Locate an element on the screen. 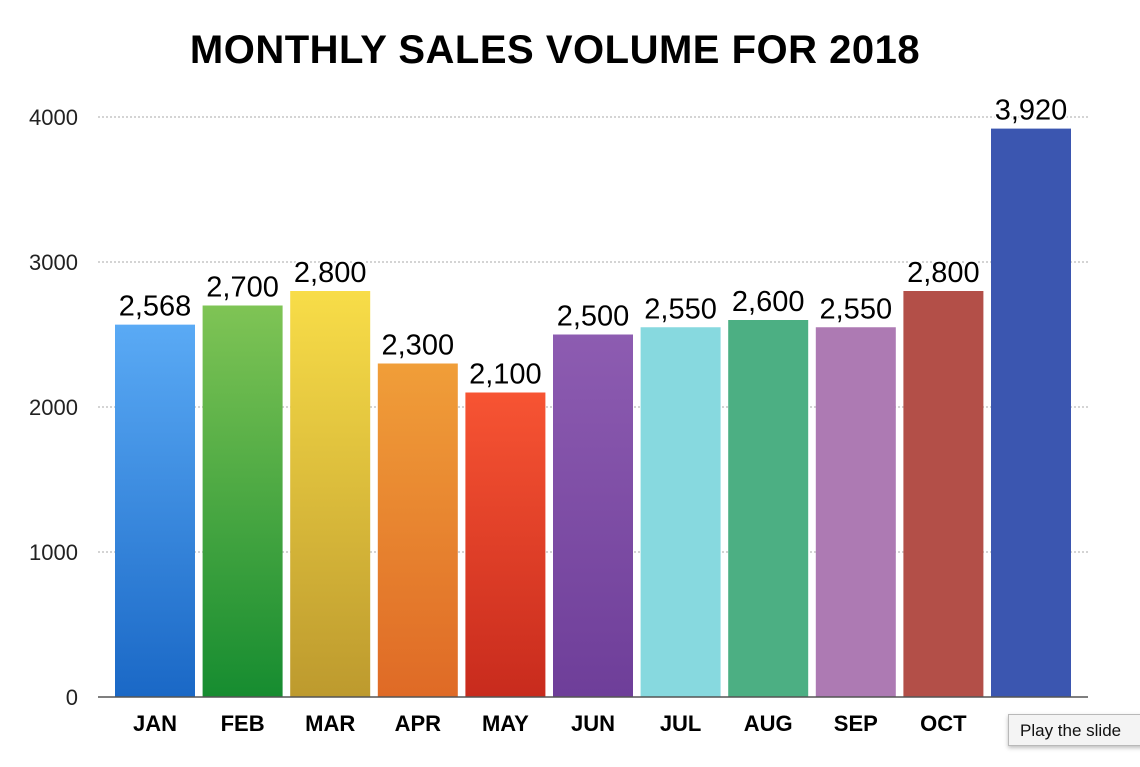 Image resolution: width=1140 pixels, height=767 pixels. x-axis-categories: JANFEBMARAPRMAYJUNJULAUGSEPOCTNOV is located at coordinates (594, 723).